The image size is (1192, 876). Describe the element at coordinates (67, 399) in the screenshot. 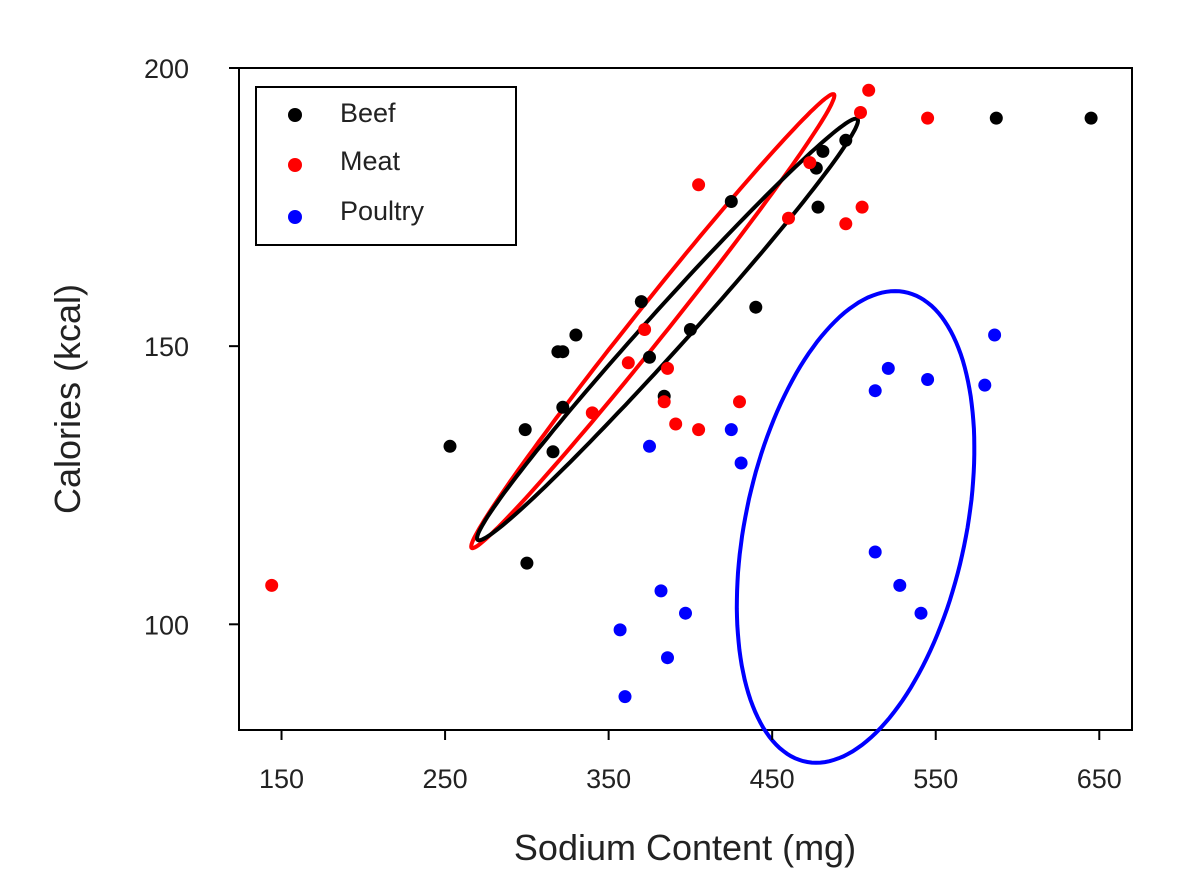

I see `y-axis-title: Calories (kcal)` at that location.